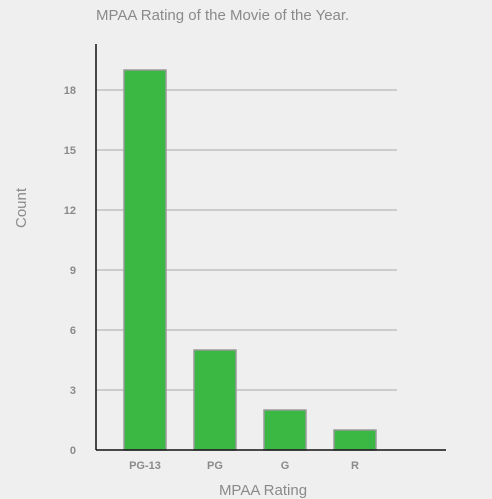 The height and width of the screenshot is (499, 492). What do you see at coordinates (215, 466) in the screenshot?
I see `x-tick-label: PG` at bounding box center [215, 466].